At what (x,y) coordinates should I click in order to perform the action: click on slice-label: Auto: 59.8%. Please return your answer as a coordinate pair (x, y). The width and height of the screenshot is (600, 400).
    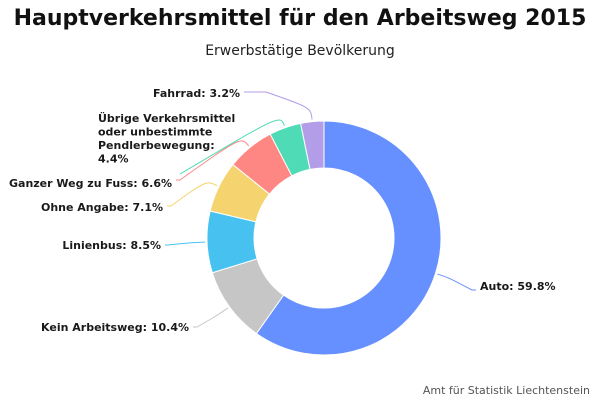
    Looking at the image, I should click on (518, 286).